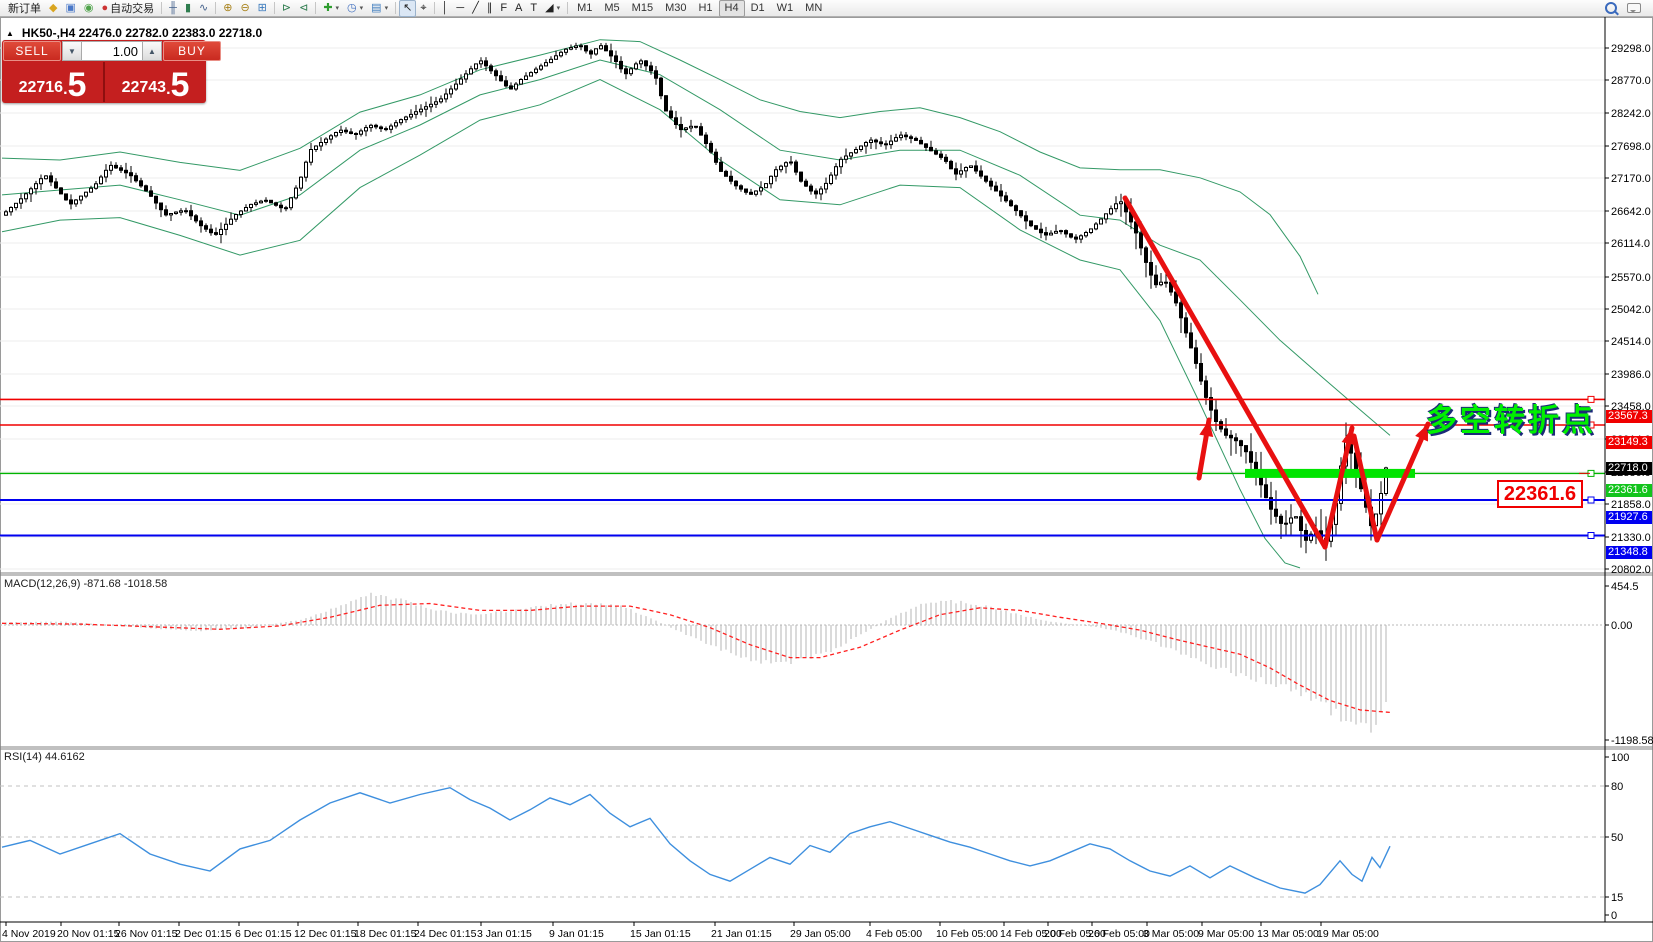 This screenshot has width=1653, height=942. I want to click on time-tick: 9 Mar 05:00, so click(1226, 934).